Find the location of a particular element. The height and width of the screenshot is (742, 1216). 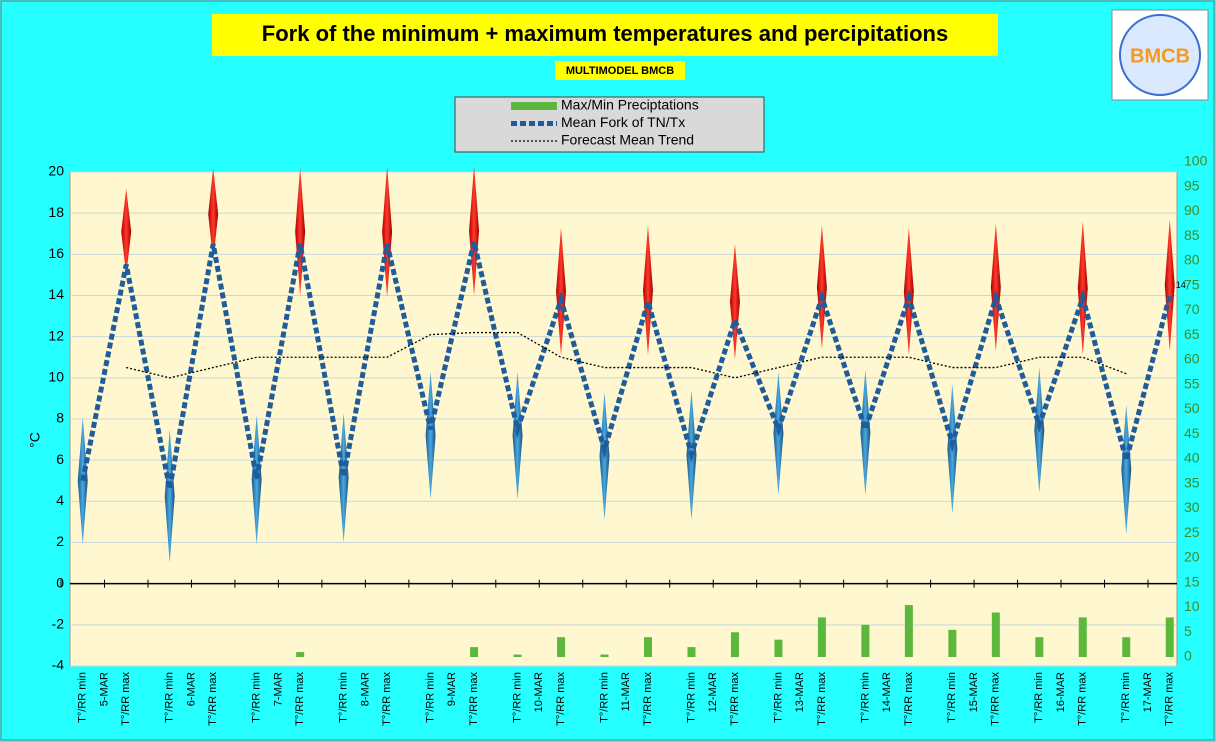

subtitle-box is located at coordinates (620, 70).